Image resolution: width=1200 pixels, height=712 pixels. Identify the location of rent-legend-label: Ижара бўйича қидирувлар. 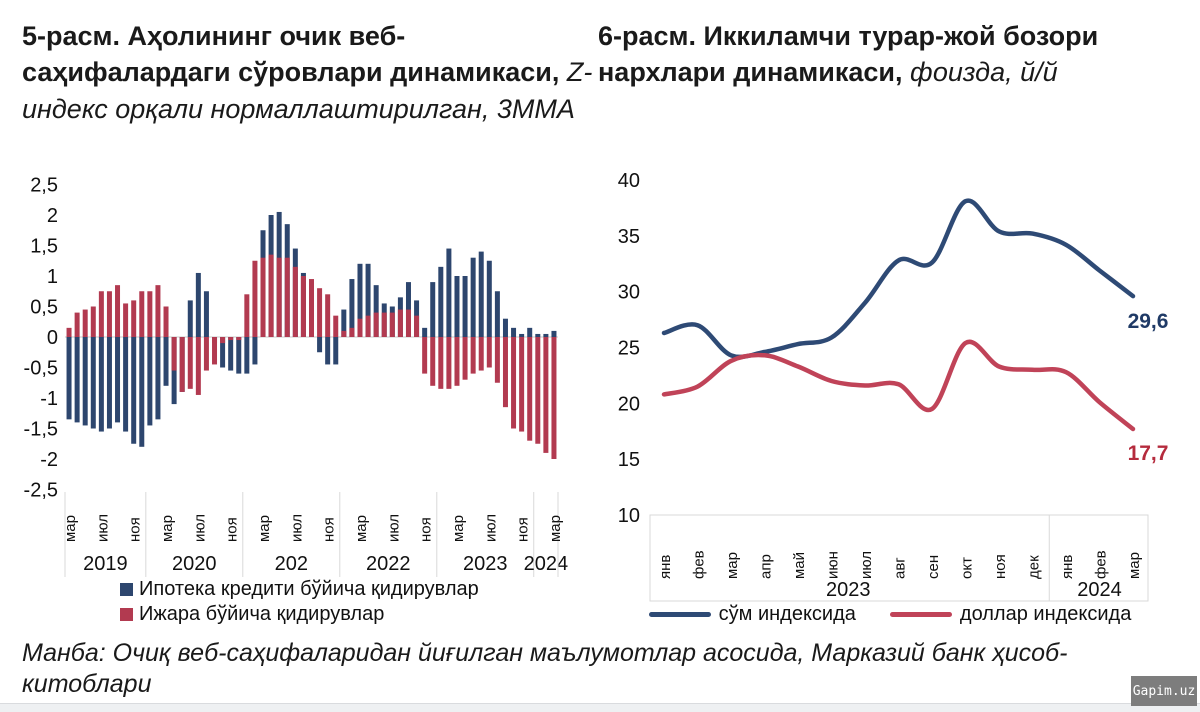
(262, 613).